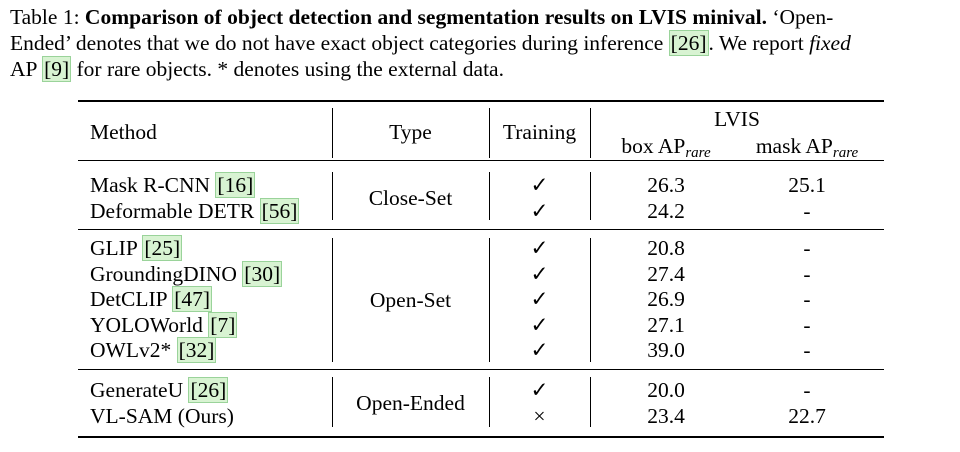 The image size is (960, 452). Describe the element at coordinates (481, 101) in the screenshot. I see `top-rule` at that location.